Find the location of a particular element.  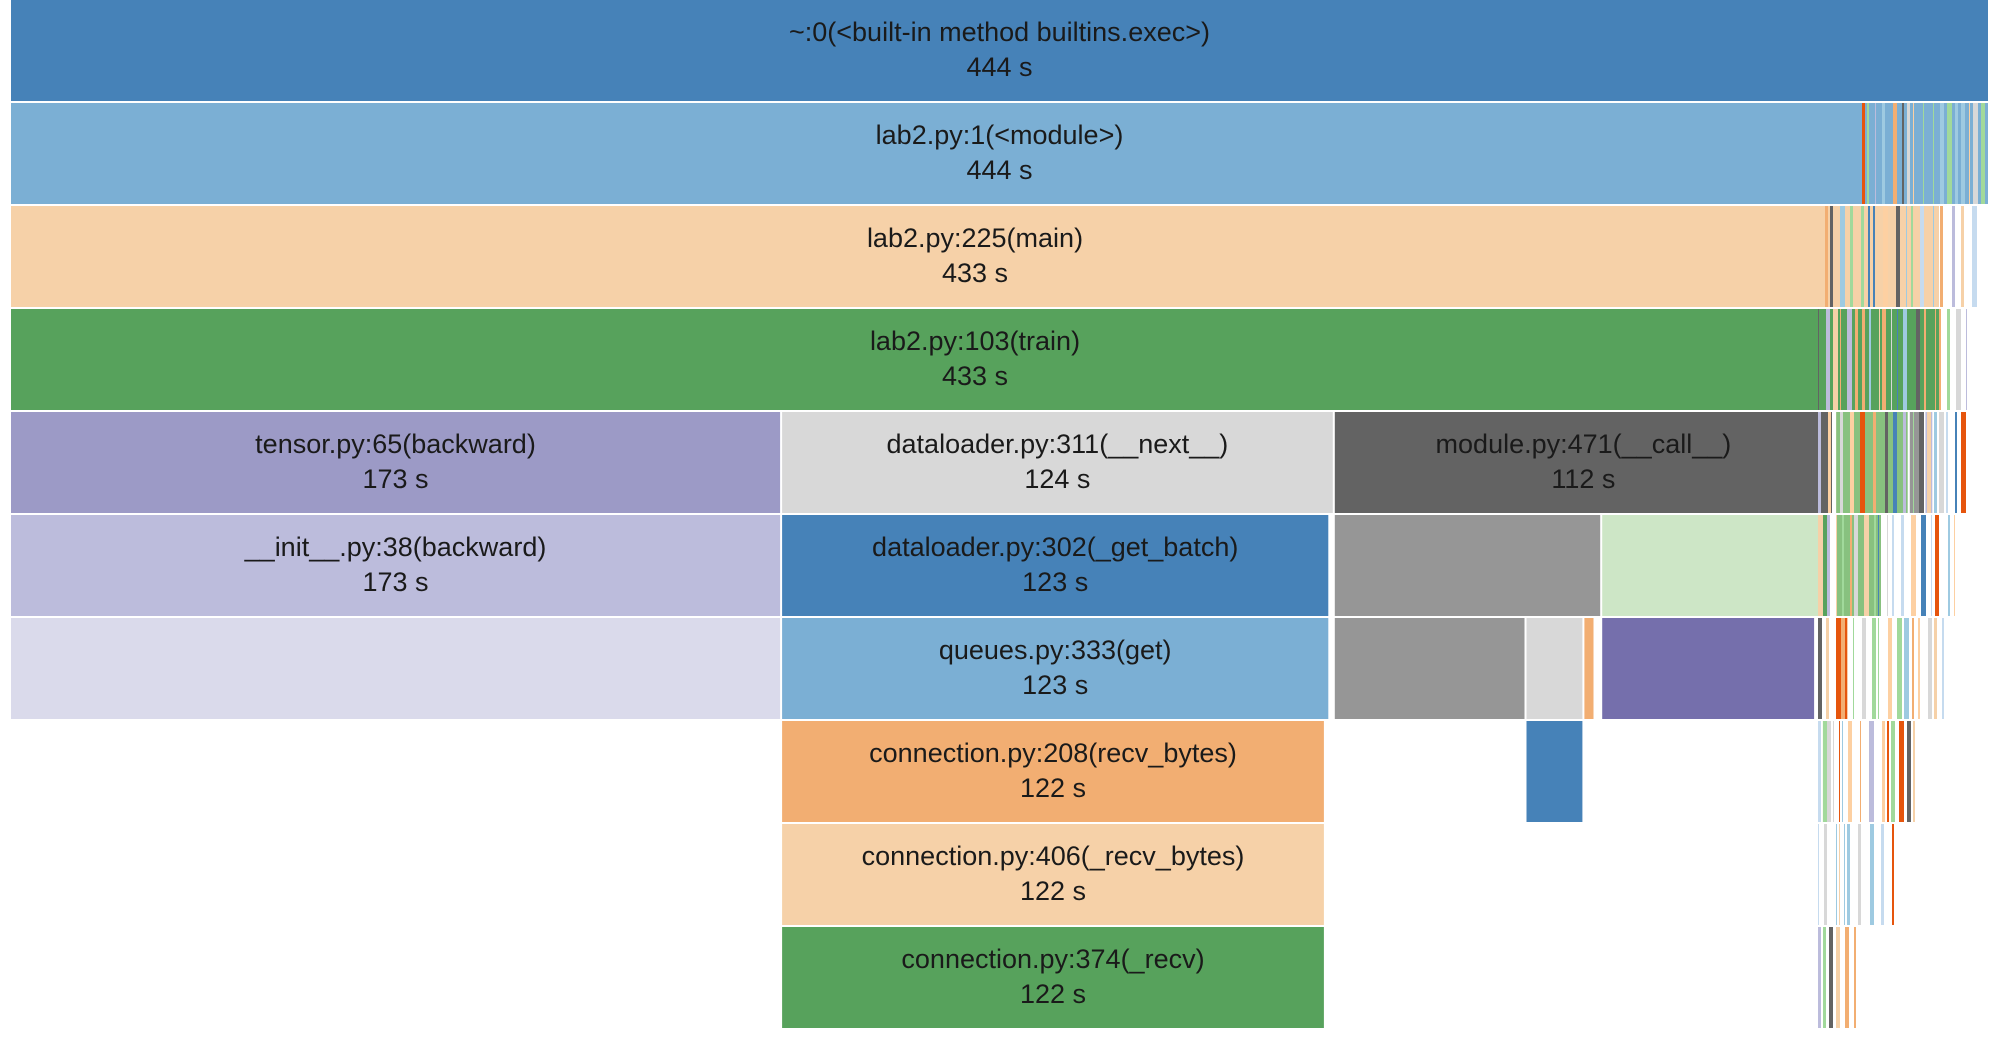

frame-module-py-471-call: module.py:471(__call__) 112 s is located at coordinates (1583, 462).